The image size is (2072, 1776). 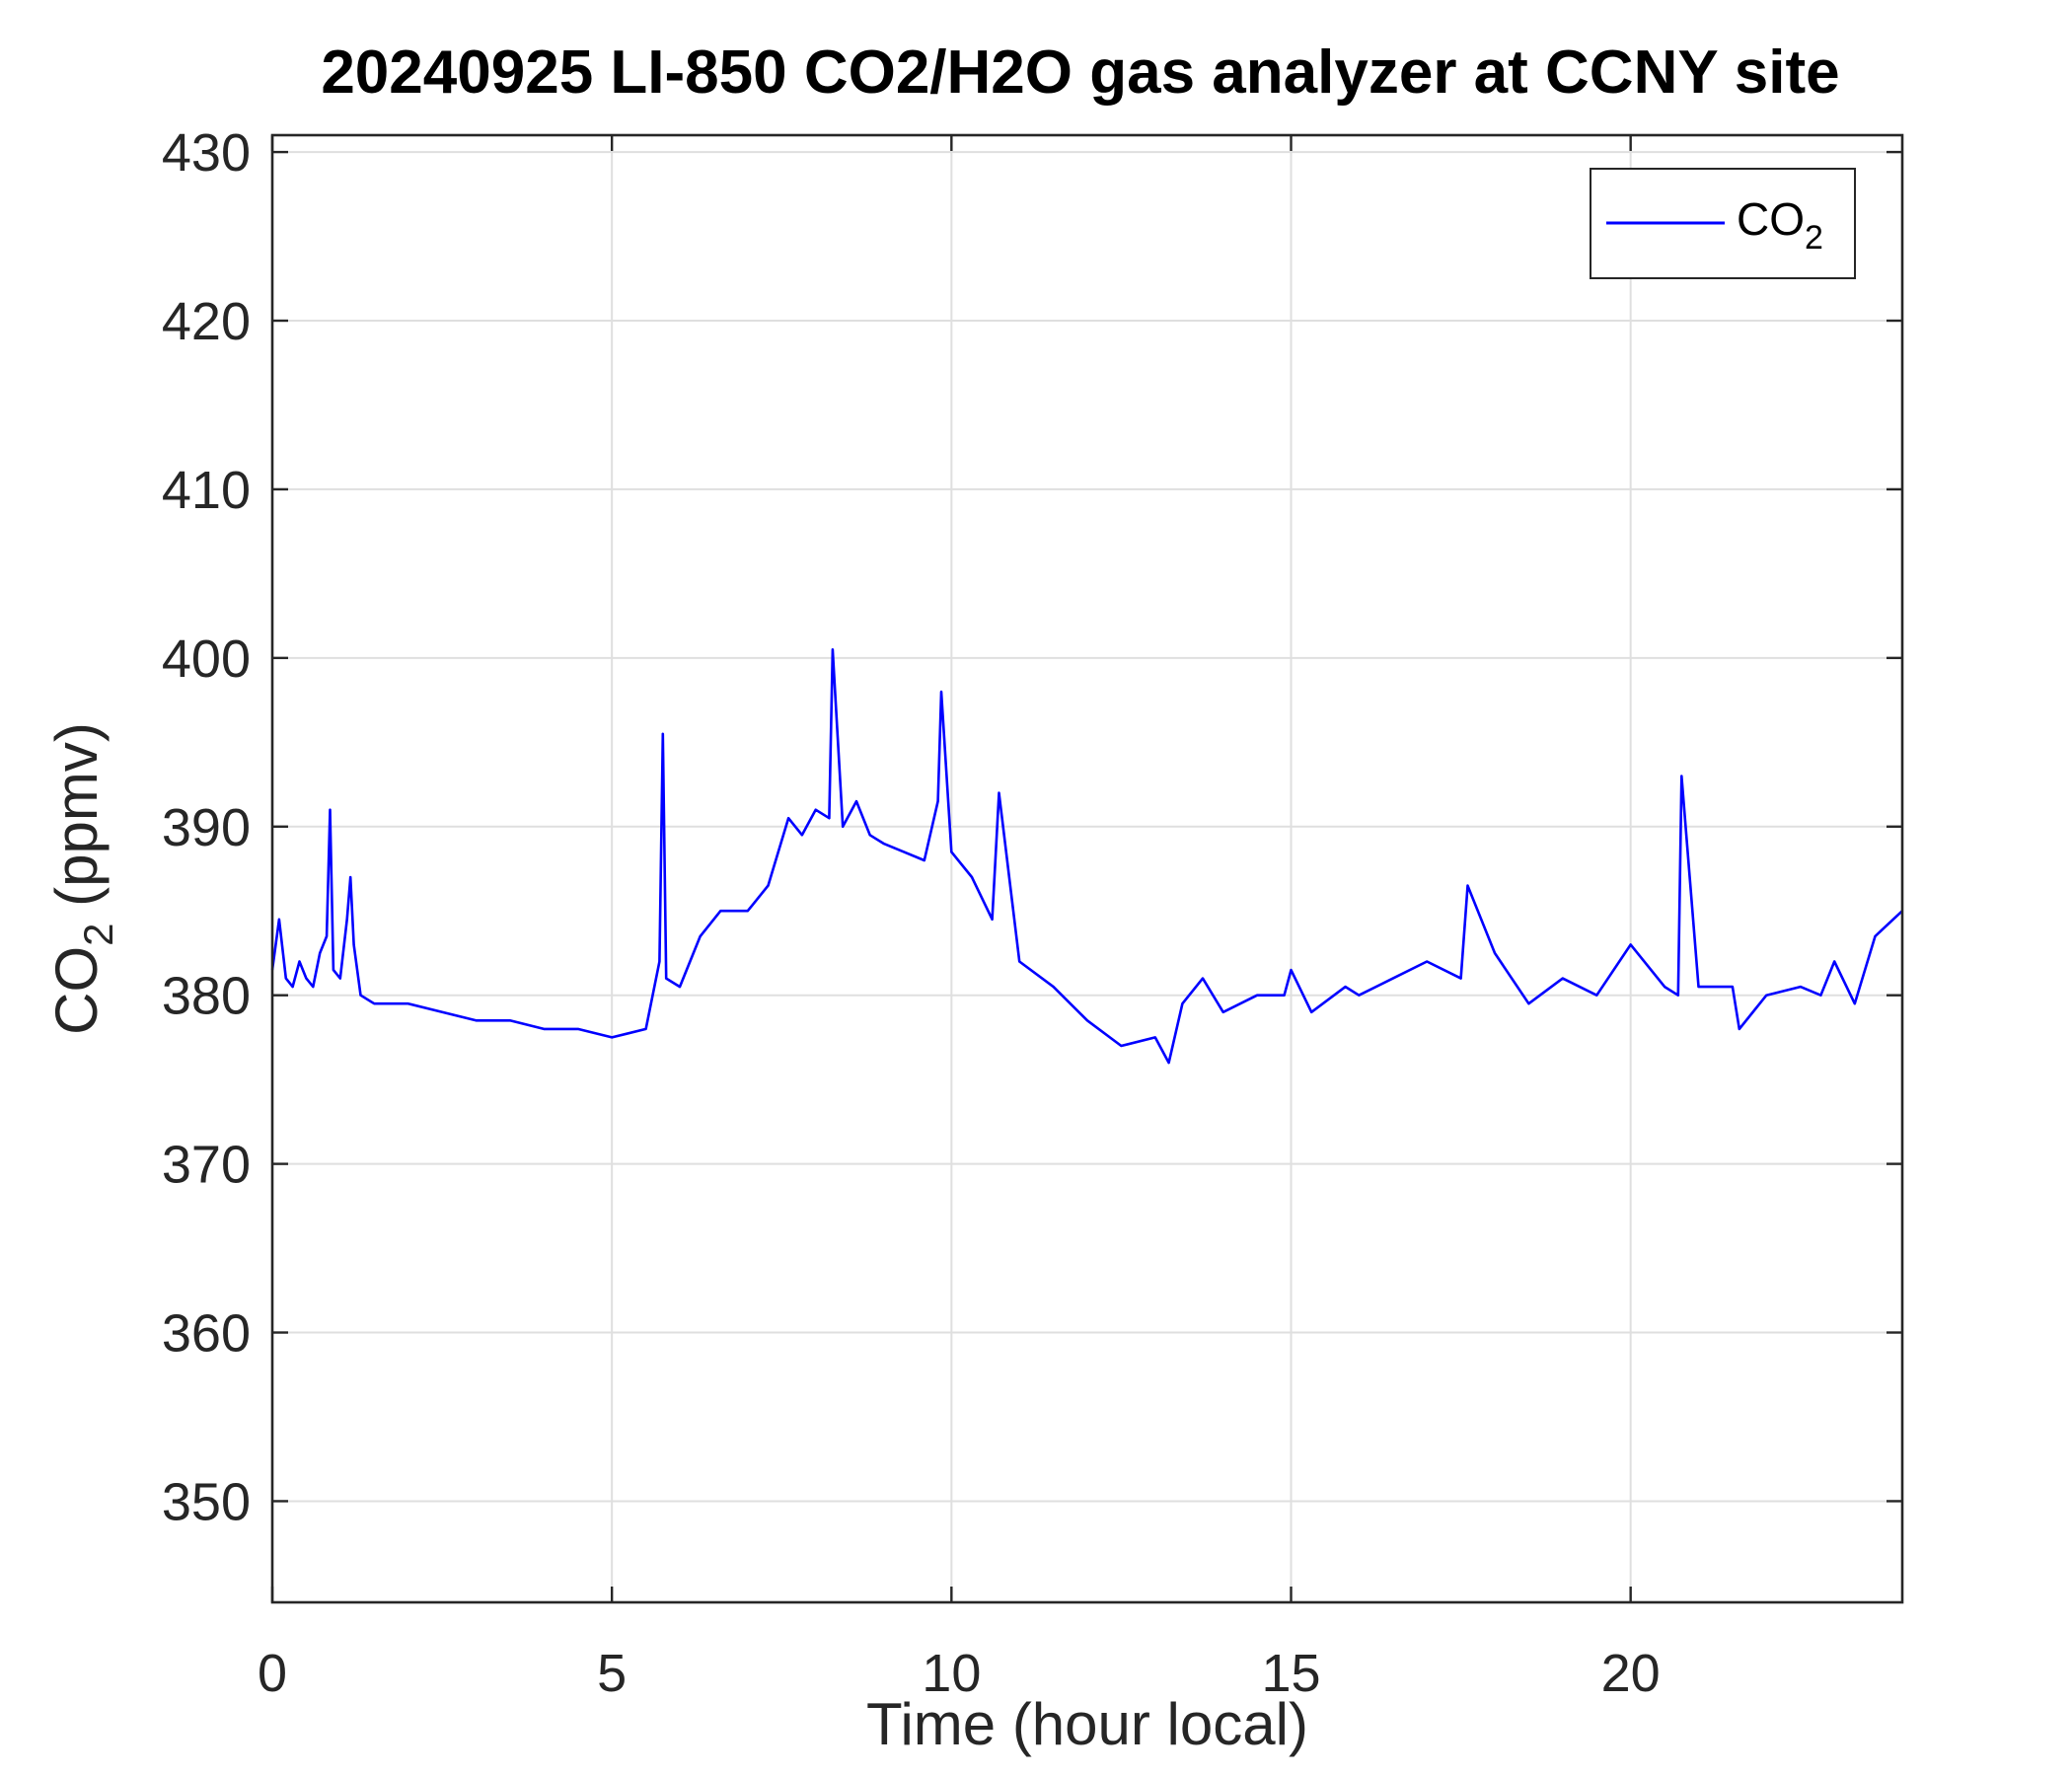 I want to click on x-tick-label: 0, so click(x=272, y=1674).